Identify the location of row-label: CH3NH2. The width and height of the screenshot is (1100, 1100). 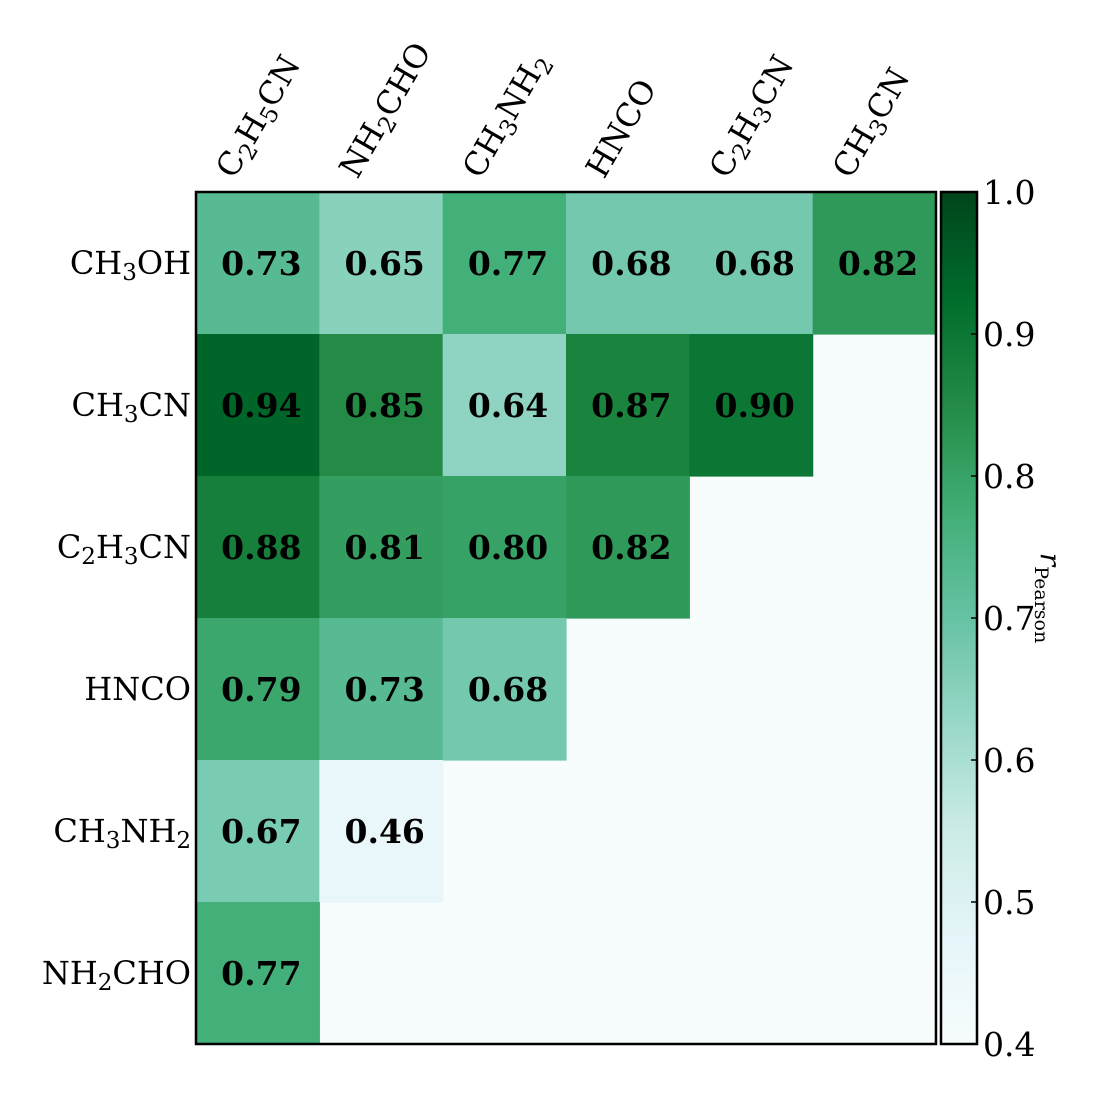
(122, 833).